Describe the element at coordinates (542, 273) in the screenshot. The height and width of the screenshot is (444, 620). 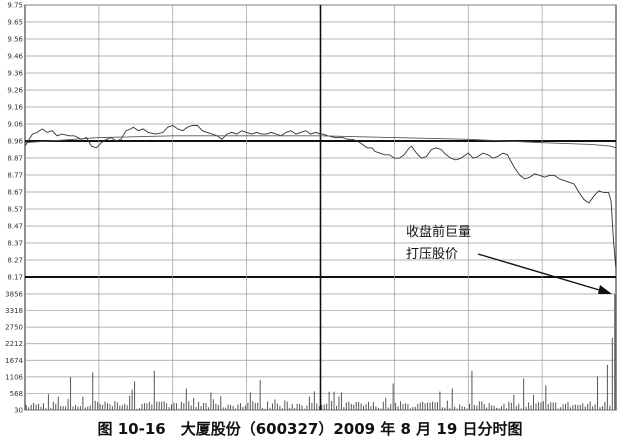
I see `annotation-arrow-shaft` at that location.